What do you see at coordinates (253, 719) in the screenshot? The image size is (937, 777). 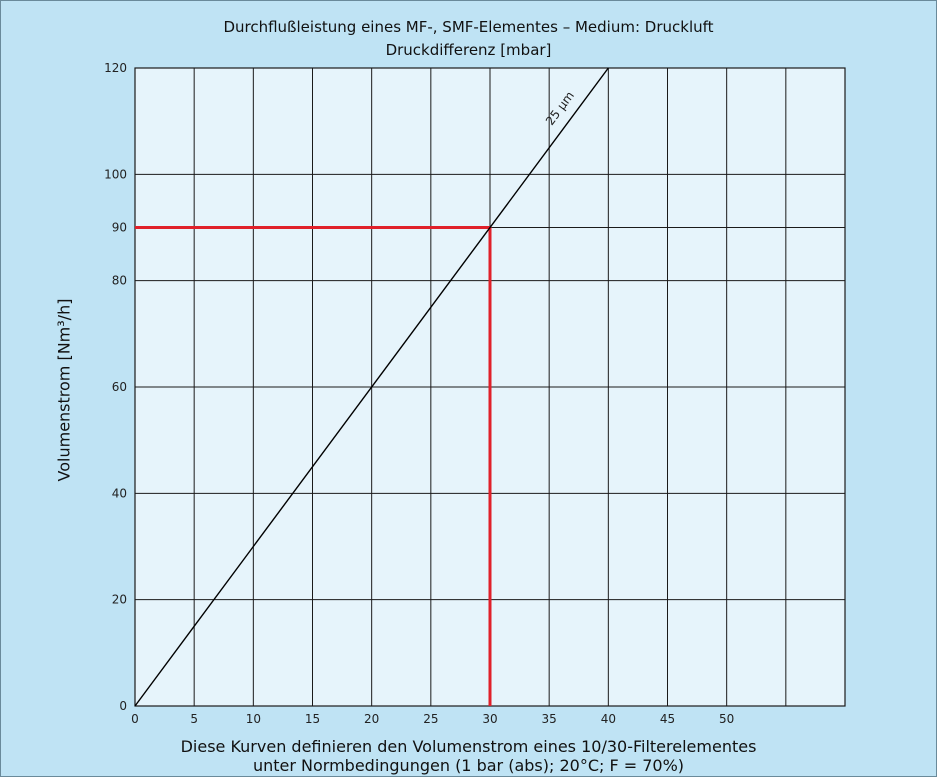 I see `x-tick-label-10: 10` at bounding box center [253, 719].